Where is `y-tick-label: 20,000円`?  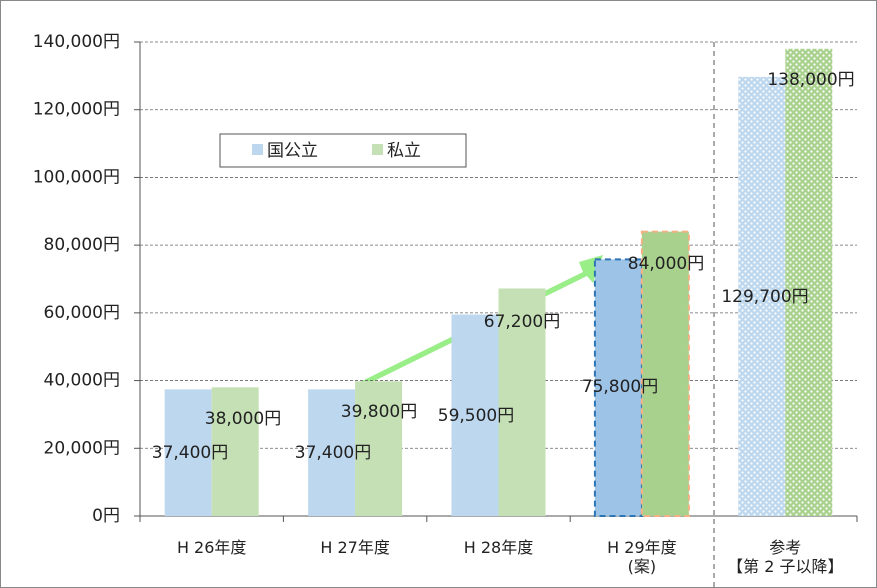
y-tick-label: 20,000円 is located at coordinates (82, 448).